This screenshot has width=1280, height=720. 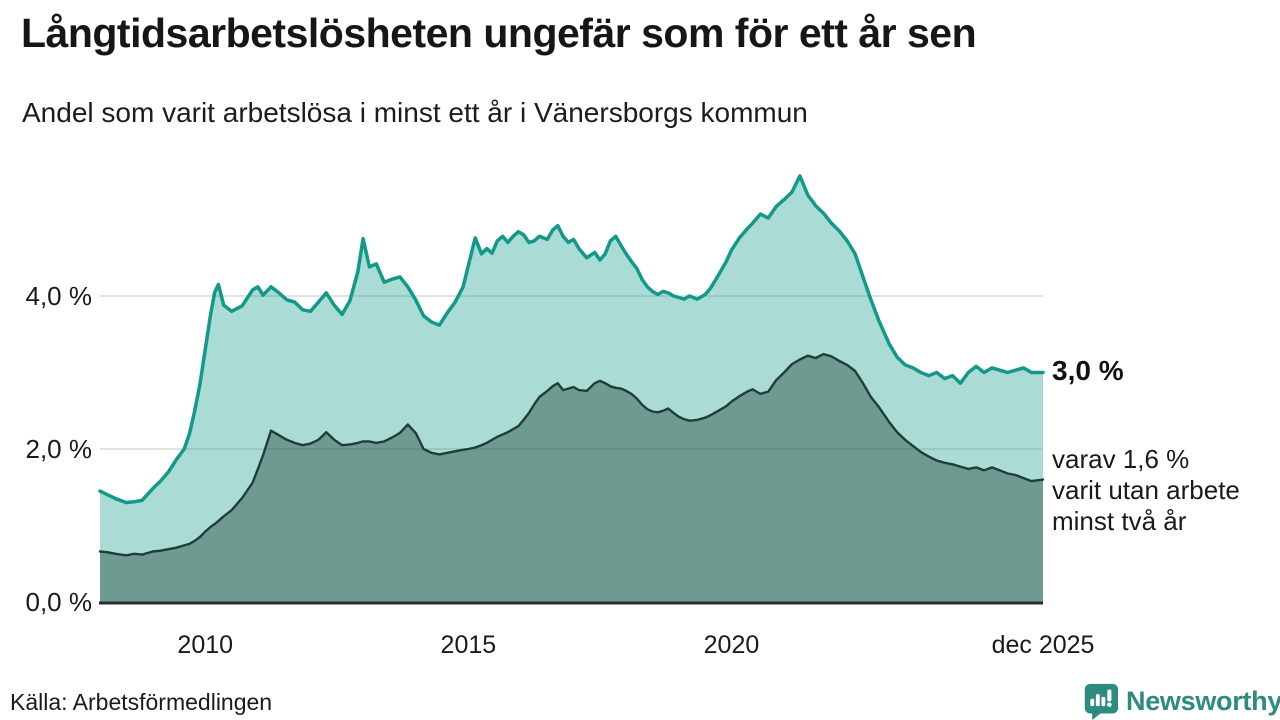 What do you see at coordinates (1121, 459) in the screenshot?
I see `annotation-line: varav 1,6 %` at bounding box center [1121, 459].